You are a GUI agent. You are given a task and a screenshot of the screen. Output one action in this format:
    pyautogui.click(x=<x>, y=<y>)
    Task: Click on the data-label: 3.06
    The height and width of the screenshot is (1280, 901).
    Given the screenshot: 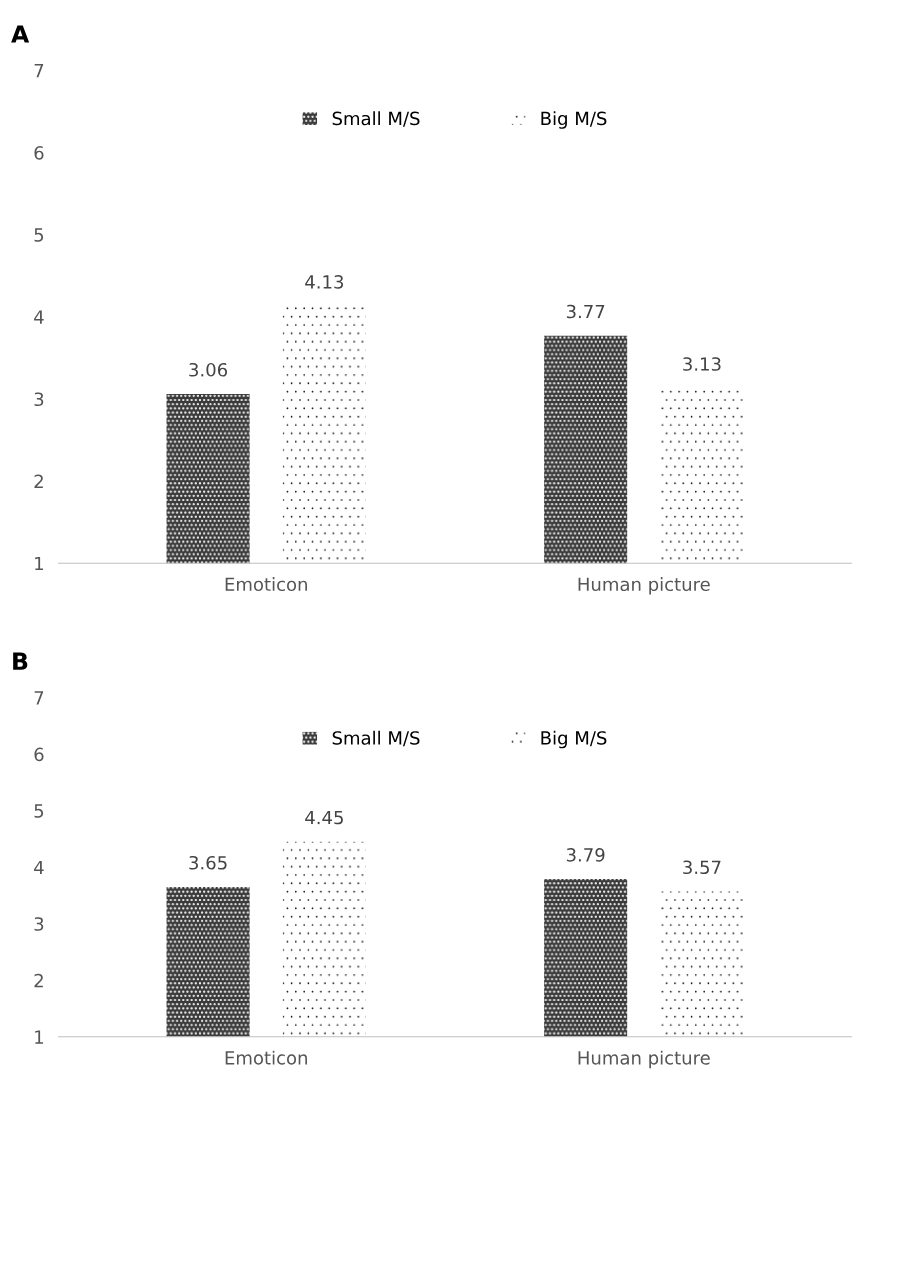 What is the action you would take?
    pyautogui.click(x=208, y=369)
    